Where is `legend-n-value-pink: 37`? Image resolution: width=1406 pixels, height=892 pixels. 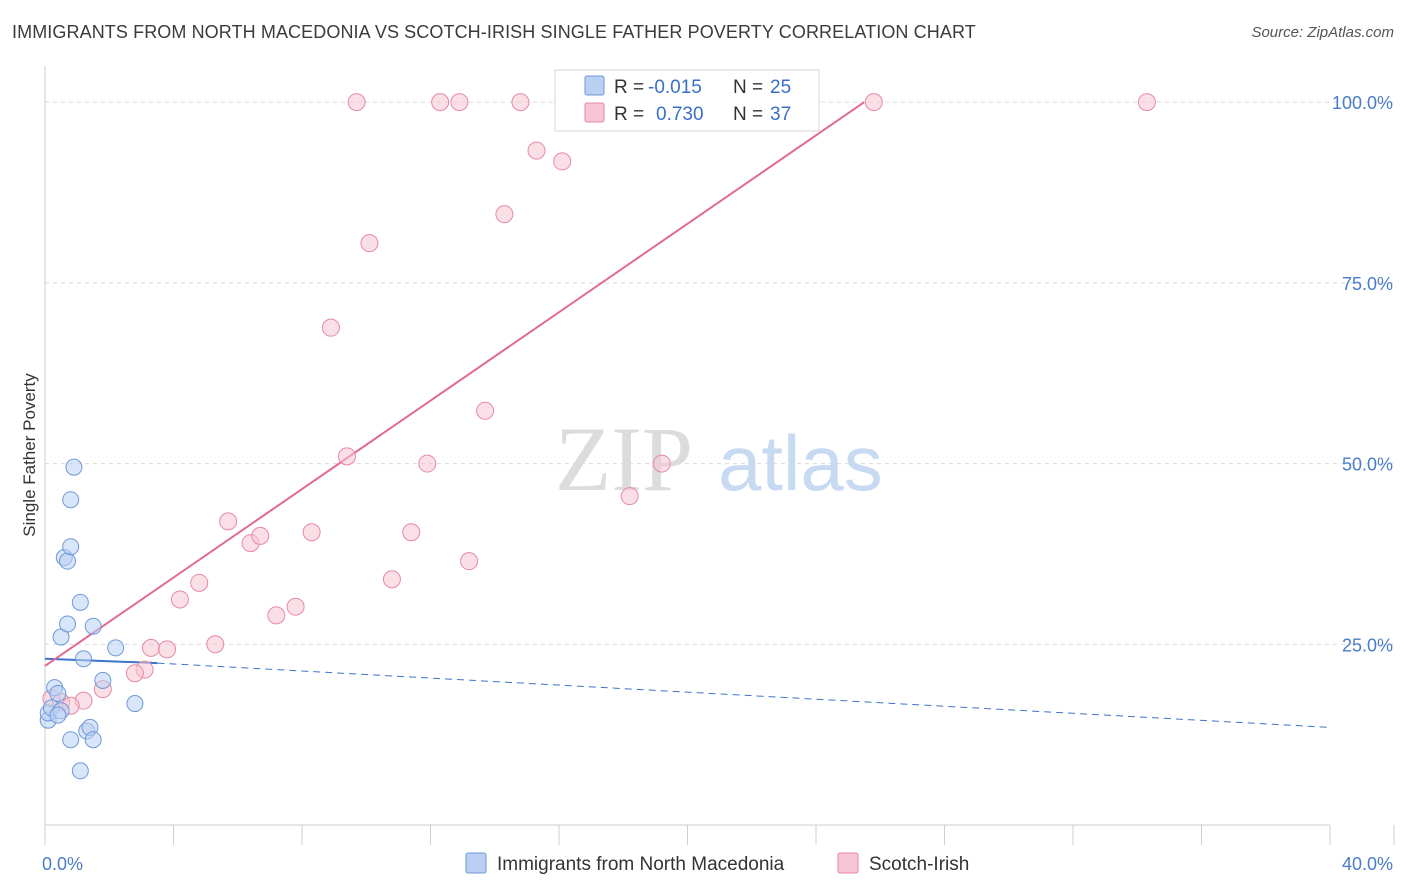 legend-n-value-pink: 37 is located at coordinates (780, 114).